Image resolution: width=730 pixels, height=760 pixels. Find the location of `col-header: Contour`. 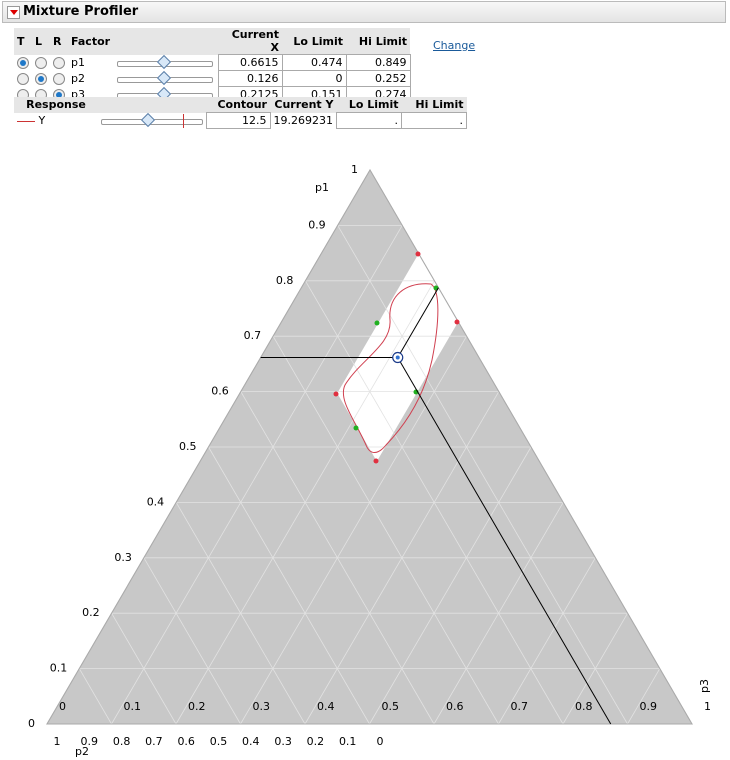

col-header: Contour is located at coordinates (238, 105).